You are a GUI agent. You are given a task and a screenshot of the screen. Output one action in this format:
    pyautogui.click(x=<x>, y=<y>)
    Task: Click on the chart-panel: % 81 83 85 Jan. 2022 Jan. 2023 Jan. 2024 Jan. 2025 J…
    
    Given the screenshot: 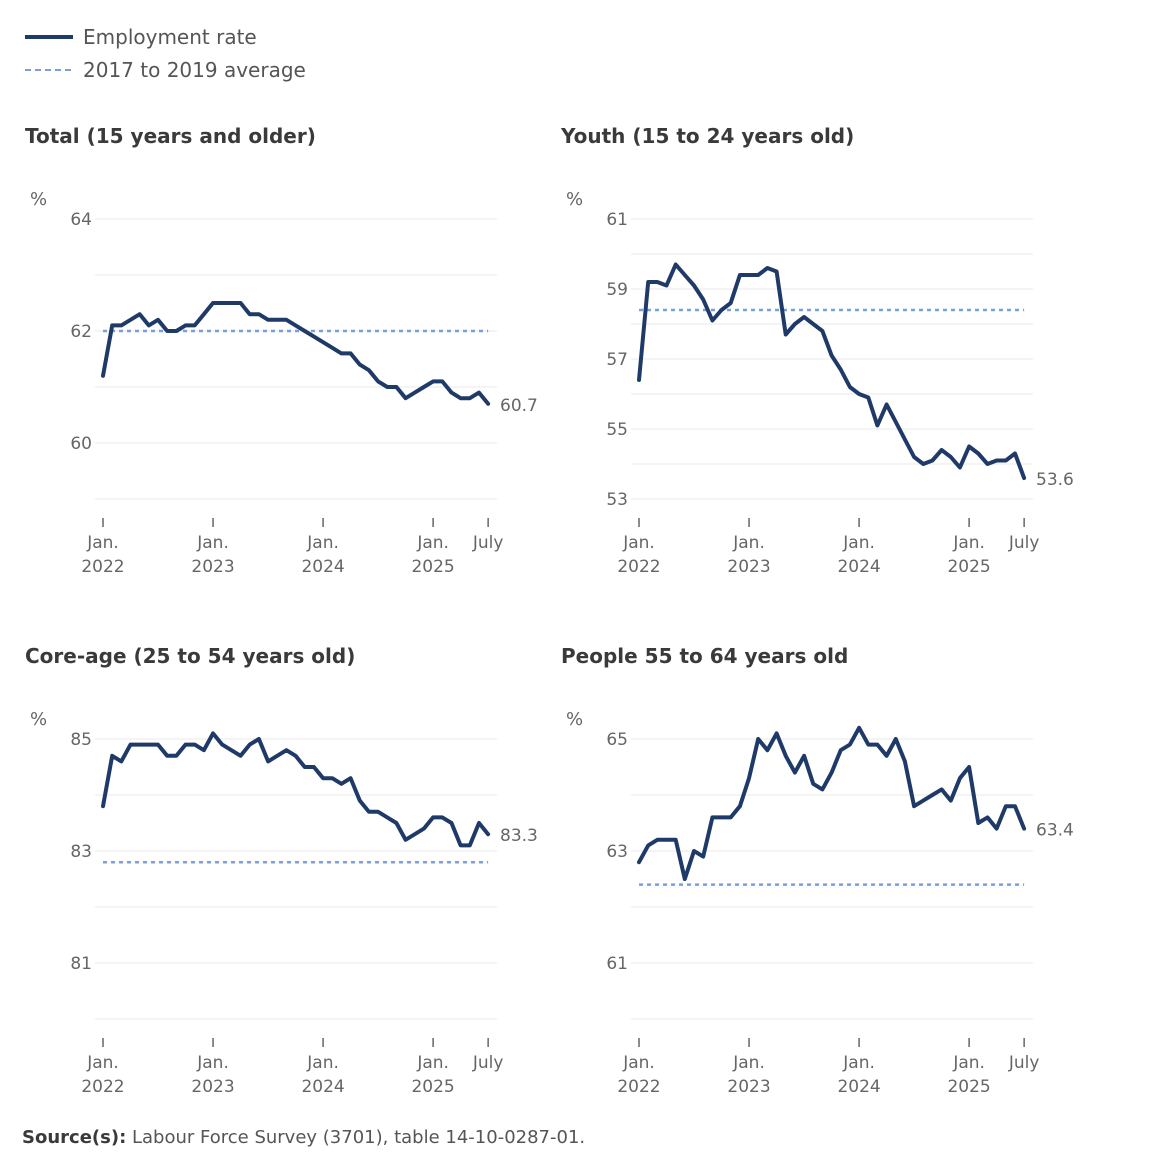 What is the action you would take?
    pyautogui.click(x=284, y=903)
    